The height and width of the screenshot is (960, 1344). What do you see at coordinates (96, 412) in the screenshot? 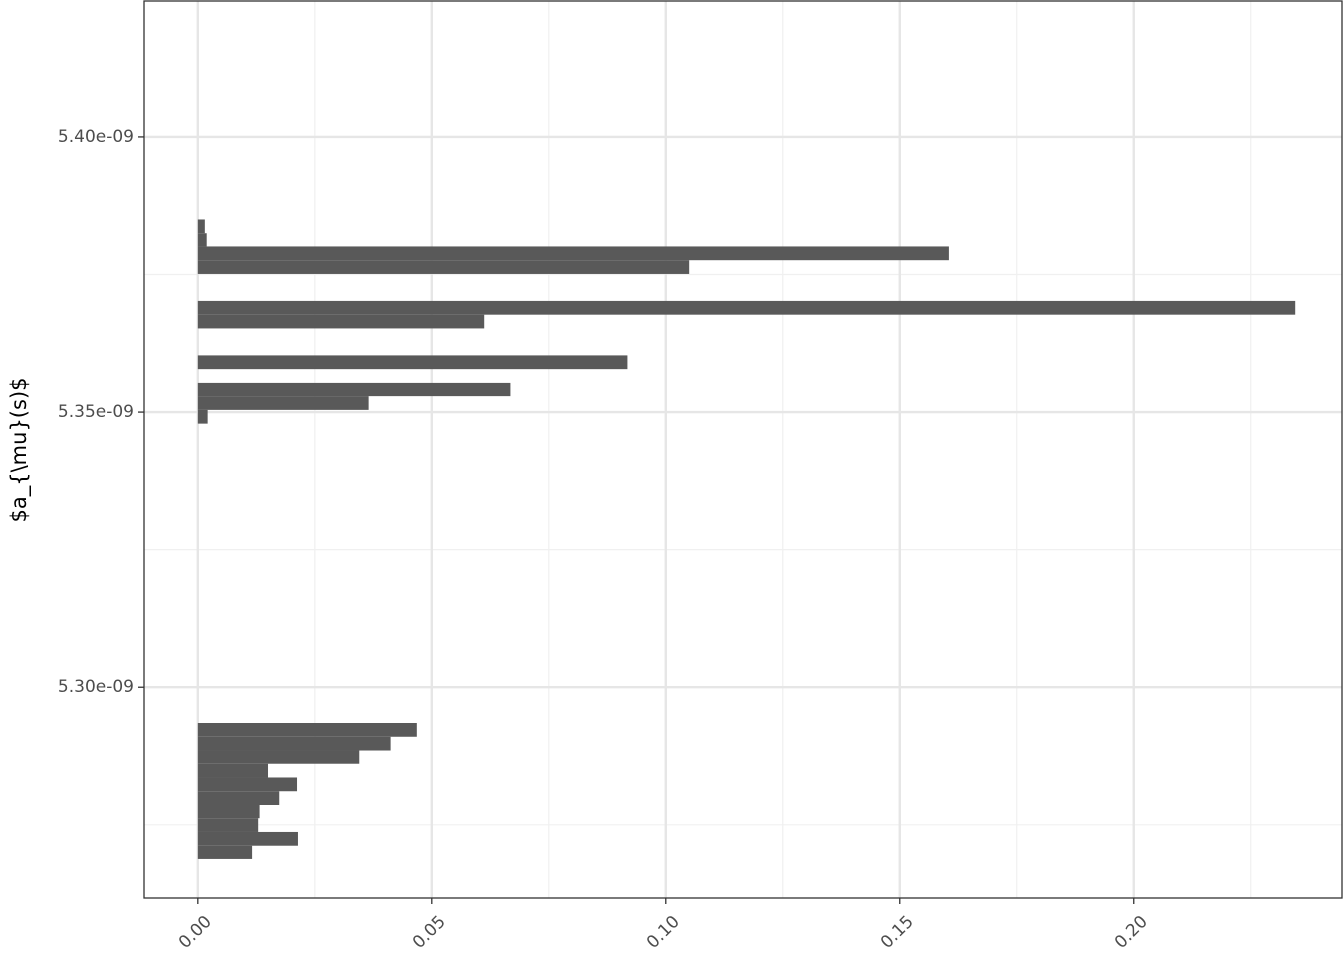
I see `y-tick-label: 5.35e-09` at bounding box center [96, 412].